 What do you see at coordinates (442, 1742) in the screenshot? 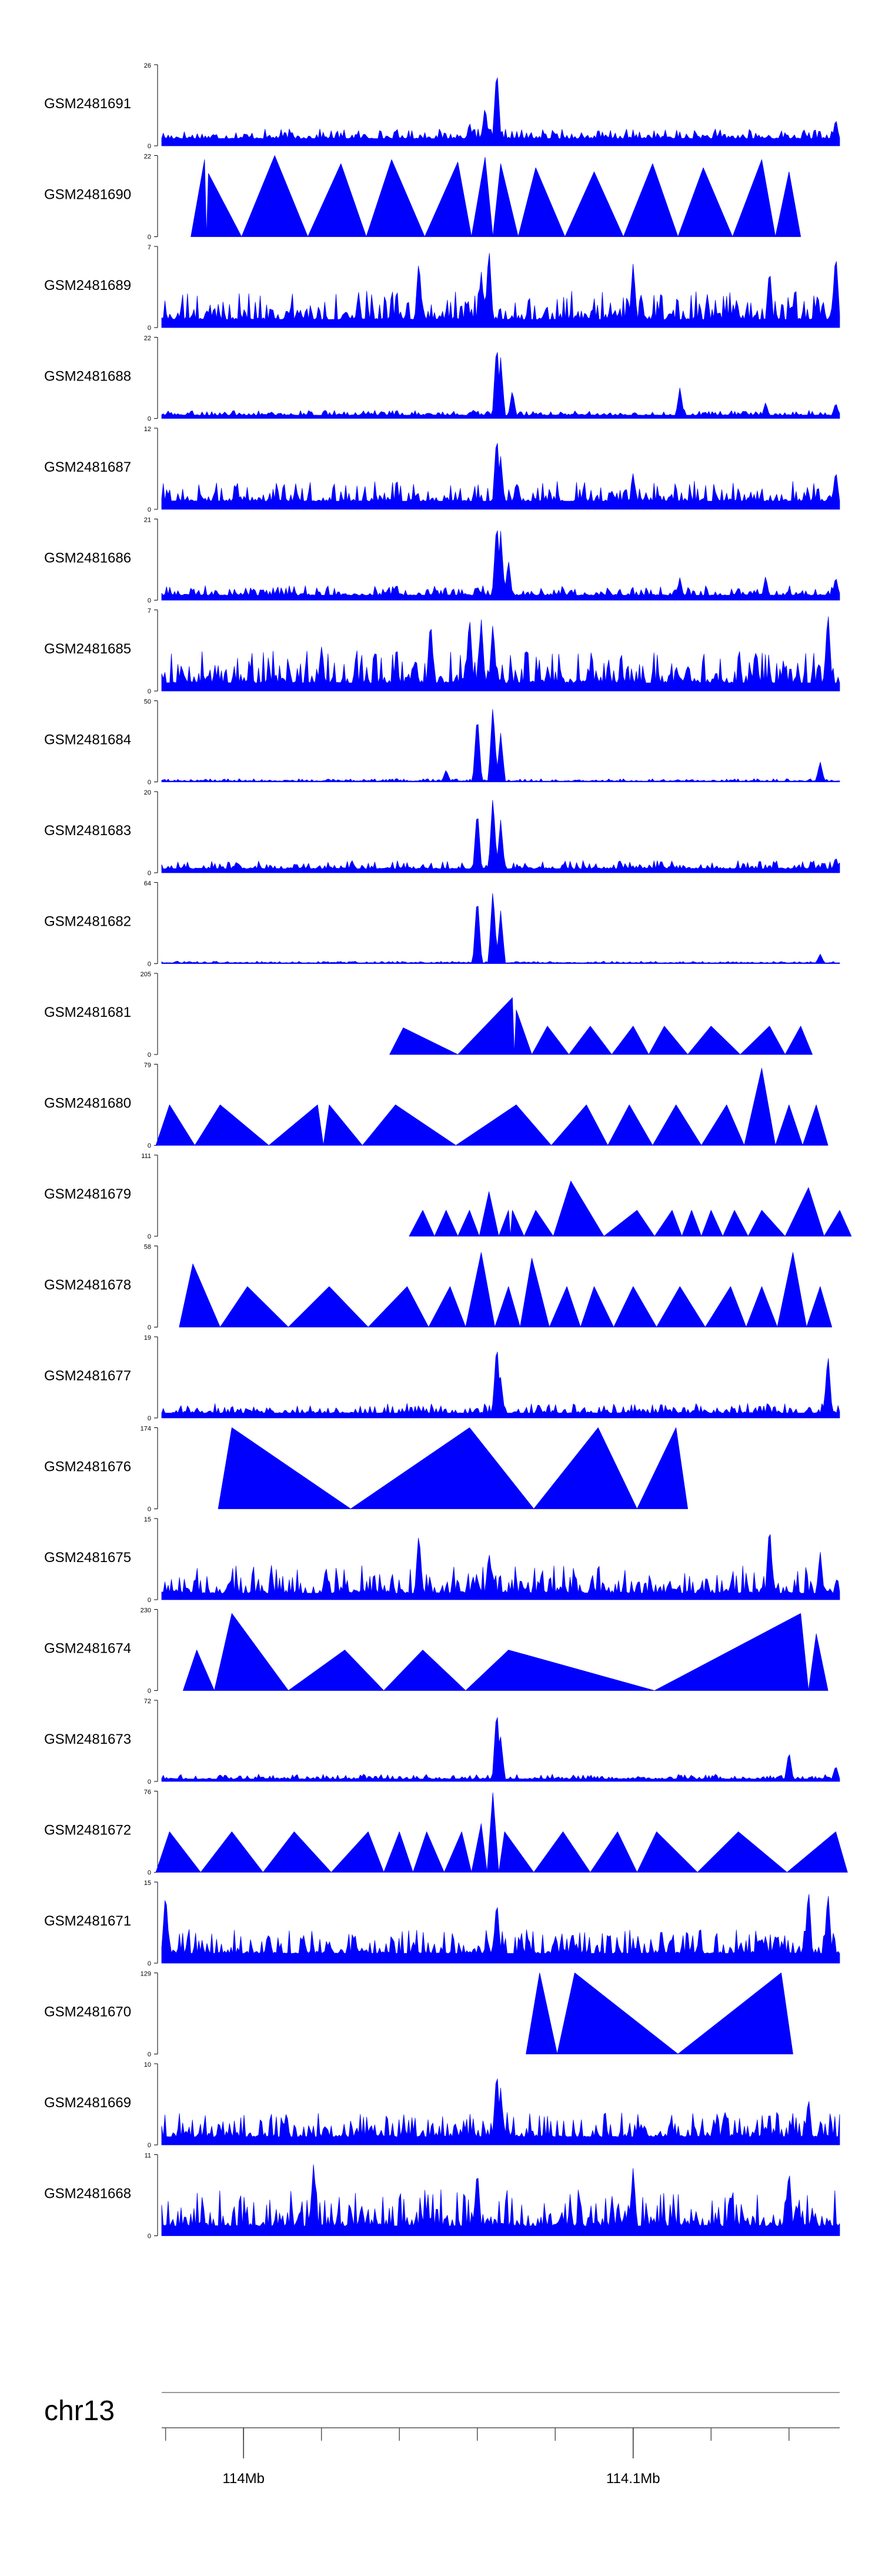
I see `track-GSM2481673: GSM2481673 72 0` at bounding box center [442, 1742].